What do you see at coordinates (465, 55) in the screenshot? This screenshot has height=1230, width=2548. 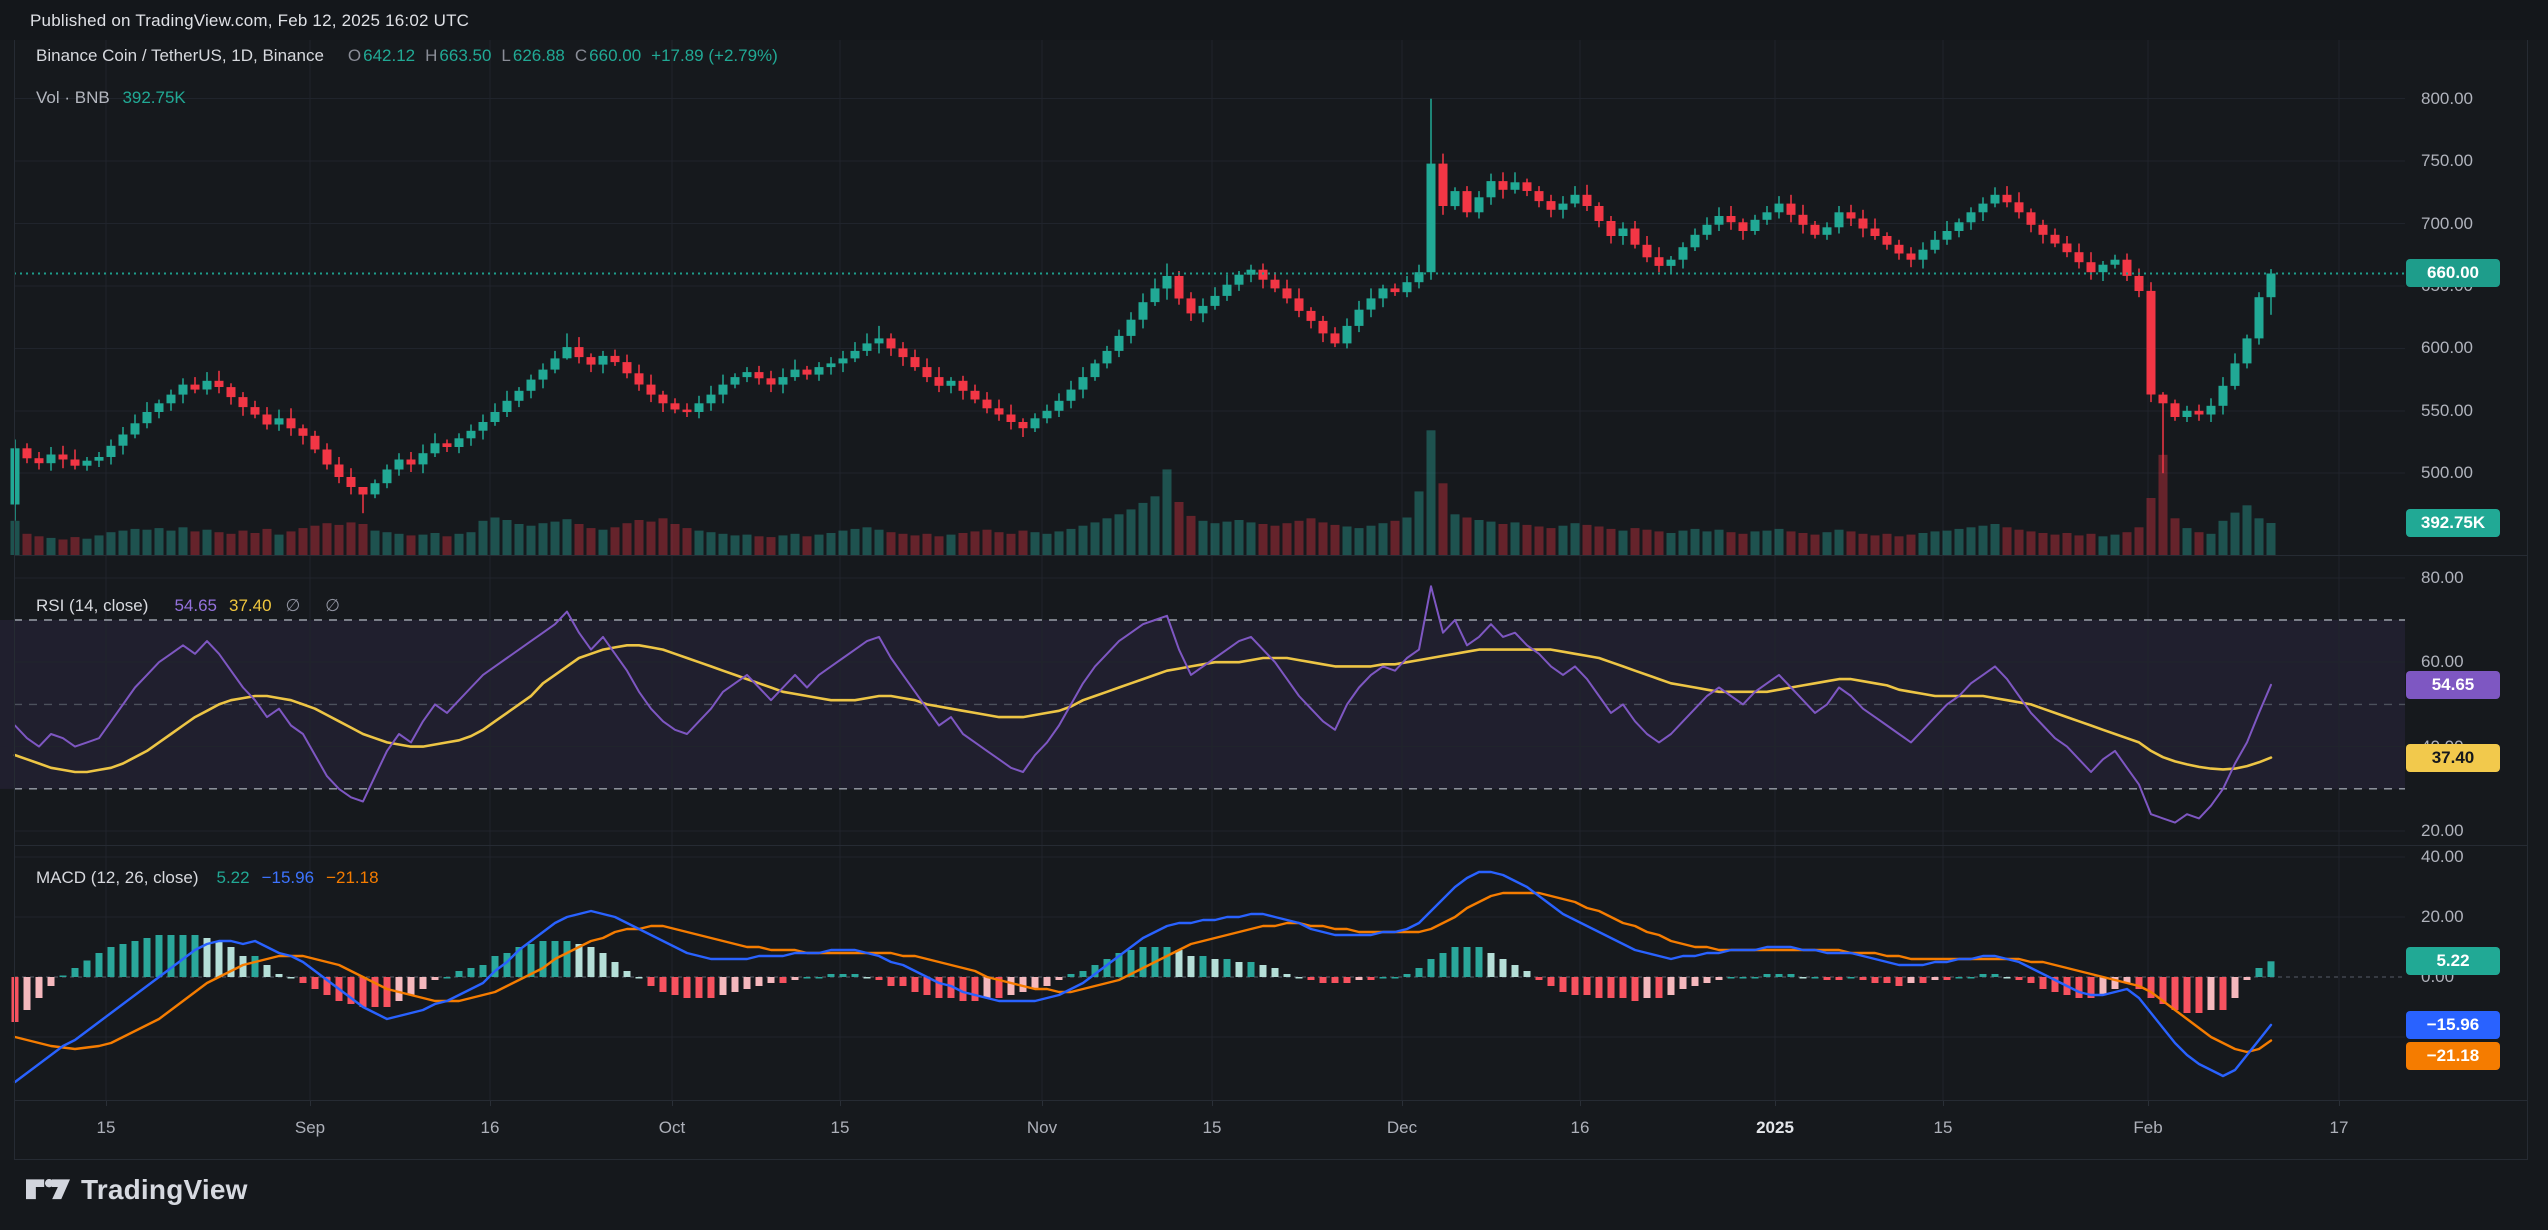 I see `high-value: 663.50` at bounding box center [465, 55].